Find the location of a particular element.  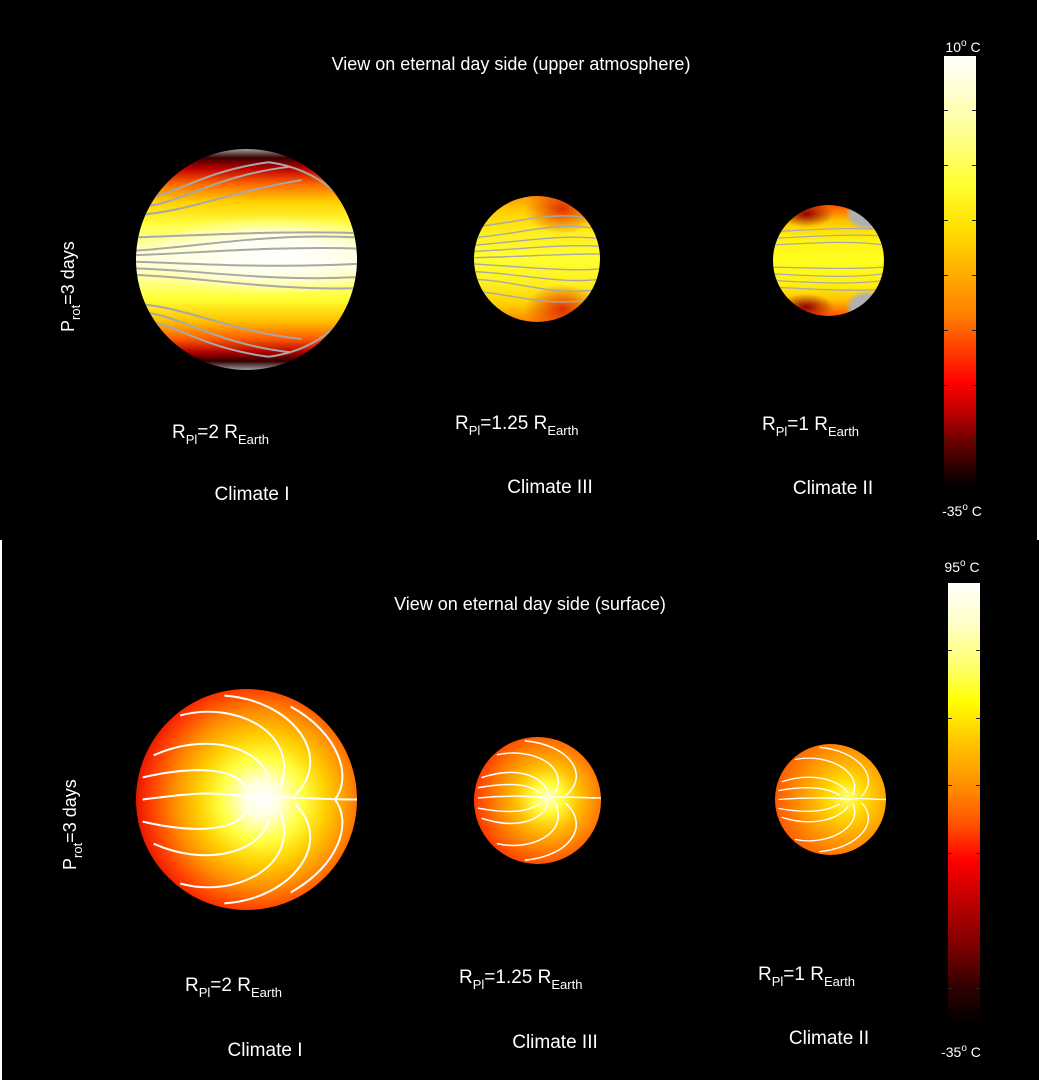

planet-climate-1-atmosphere is located at coordinates (246, 259).